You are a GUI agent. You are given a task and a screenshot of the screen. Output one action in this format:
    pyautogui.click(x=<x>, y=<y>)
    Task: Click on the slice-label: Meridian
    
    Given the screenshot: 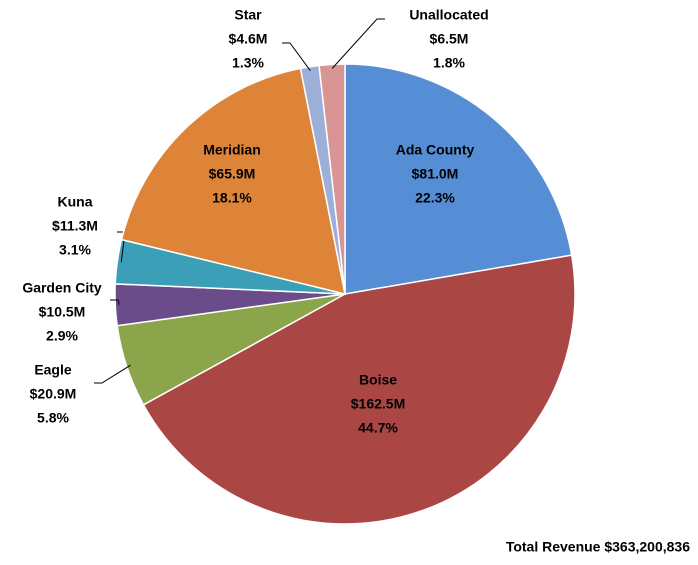 What is the action you would take?
    pyautogui.click(x=232, y=150)
    